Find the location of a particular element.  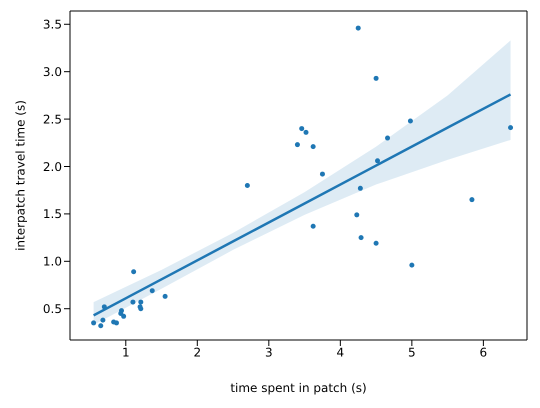

x-axis-title: time spent in patch (s) is located at coordinates (298, 388).